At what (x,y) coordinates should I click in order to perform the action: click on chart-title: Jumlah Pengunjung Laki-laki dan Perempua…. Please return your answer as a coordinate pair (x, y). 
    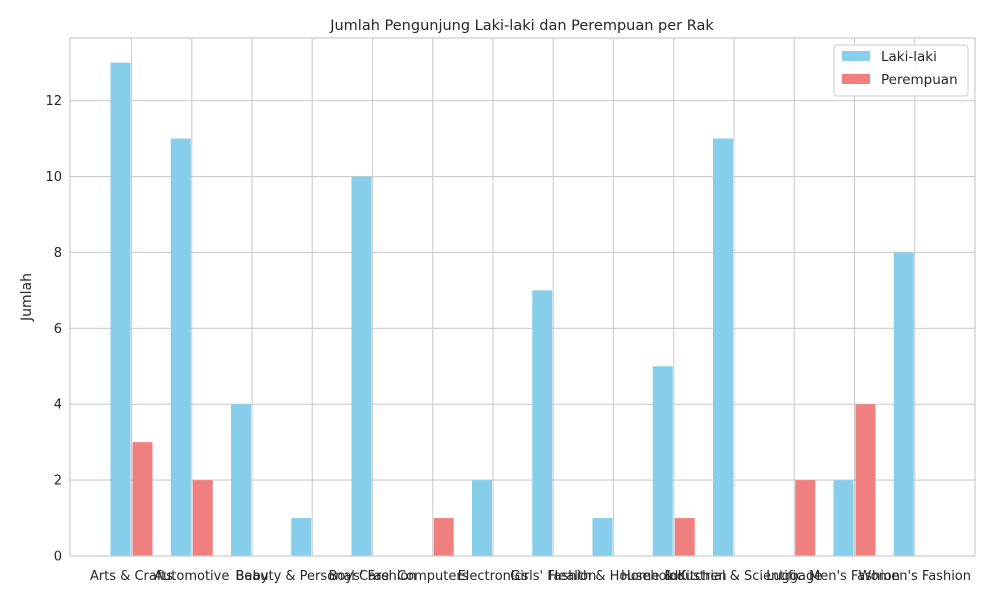
    Looking at the image, I should click on (521, 26).